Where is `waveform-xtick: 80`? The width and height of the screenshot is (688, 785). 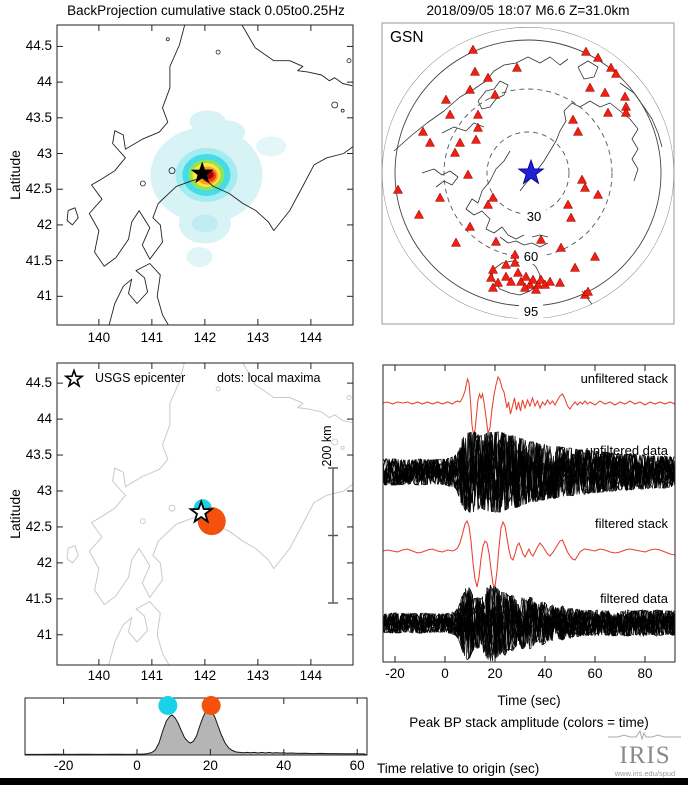
waveform-xtick: 80 is located at coordinates (645, 673).